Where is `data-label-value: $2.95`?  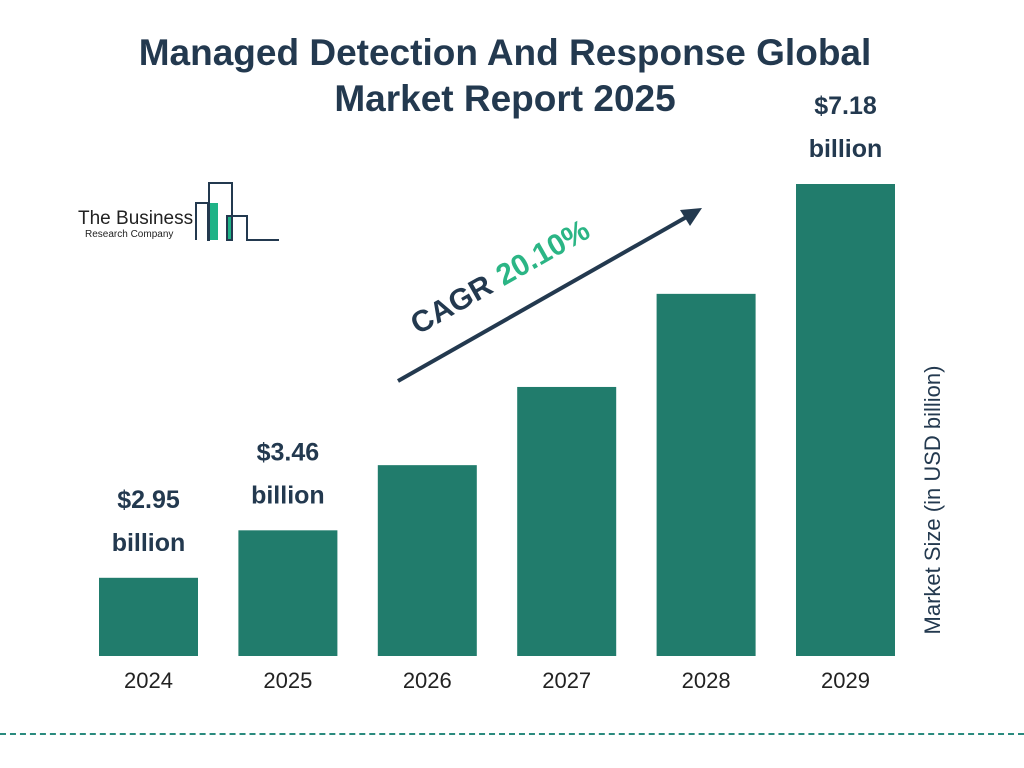 data-label-value: $2.95 is located at coordinates (148, 500).